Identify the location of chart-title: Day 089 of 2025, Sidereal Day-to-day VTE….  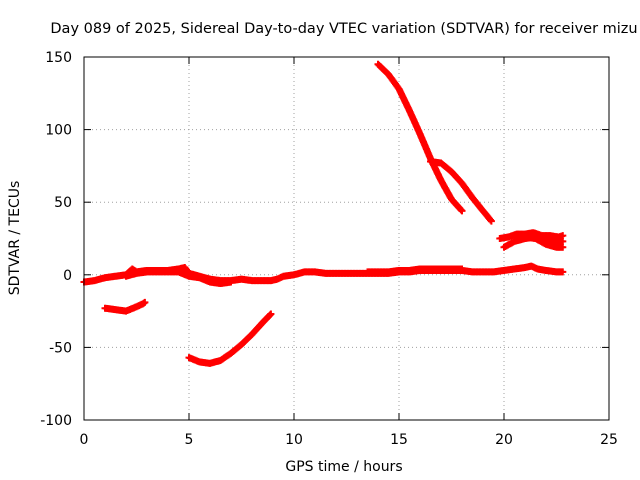
(343, 29).